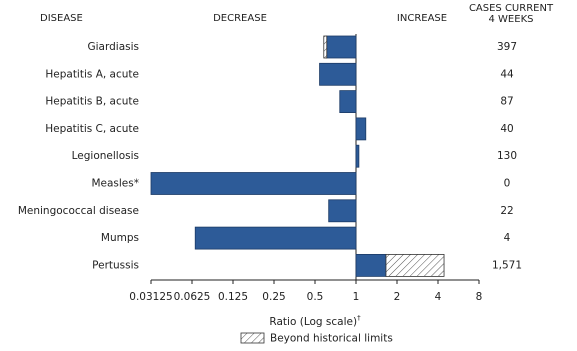 The height and width of the screenshot is (351, 577). What do you see at coordinates (507, 238) in the screenshot?
I see `cases-value: 4` at bounding box center [507, 238].